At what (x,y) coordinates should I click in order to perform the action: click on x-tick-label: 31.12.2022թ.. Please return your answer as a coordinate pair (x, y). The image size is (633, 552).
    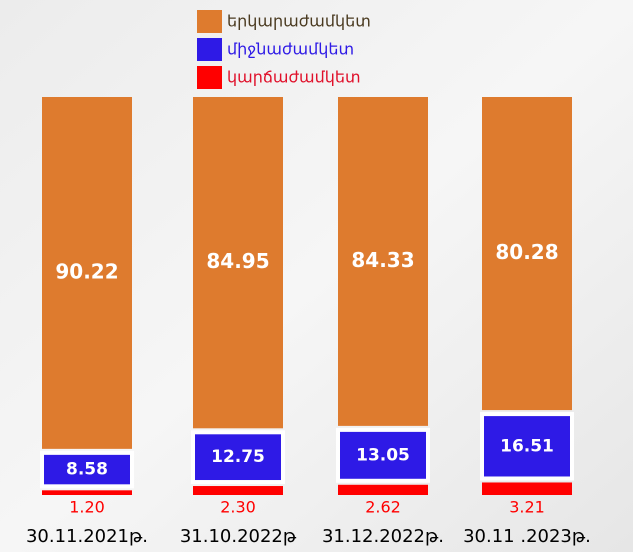
    Looking at the image, I should click on (383, 536).